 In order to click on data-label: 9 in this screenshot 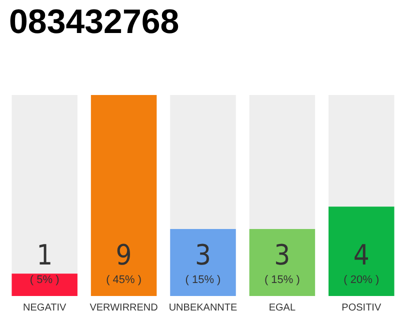, I will do `click(124, 255)`.